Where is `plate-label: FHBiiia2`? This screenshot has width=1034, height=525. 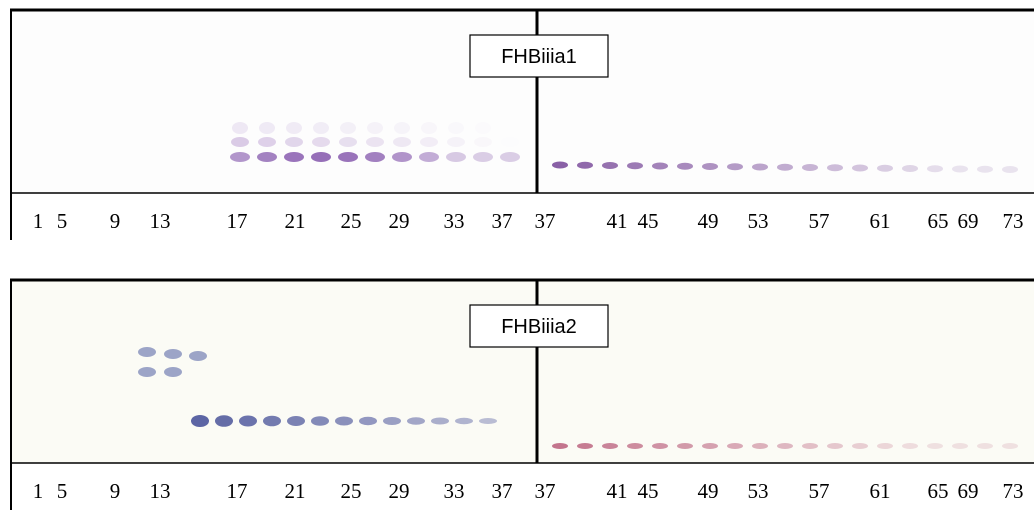 plate-label: FHBiiia2 is located at coordinates (539, 327).